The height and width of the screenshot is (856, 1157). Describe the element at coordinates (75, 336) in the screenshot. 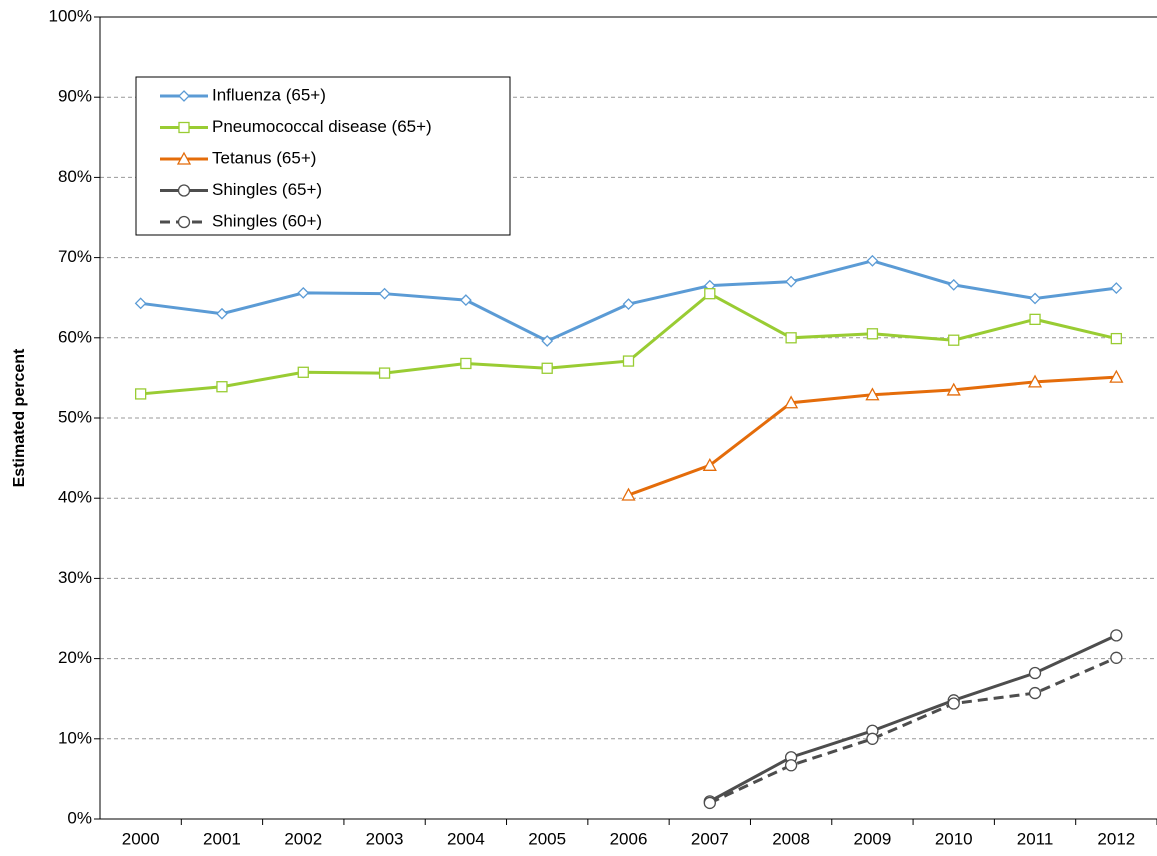

I see `y-tick-label: 60%` at that location.